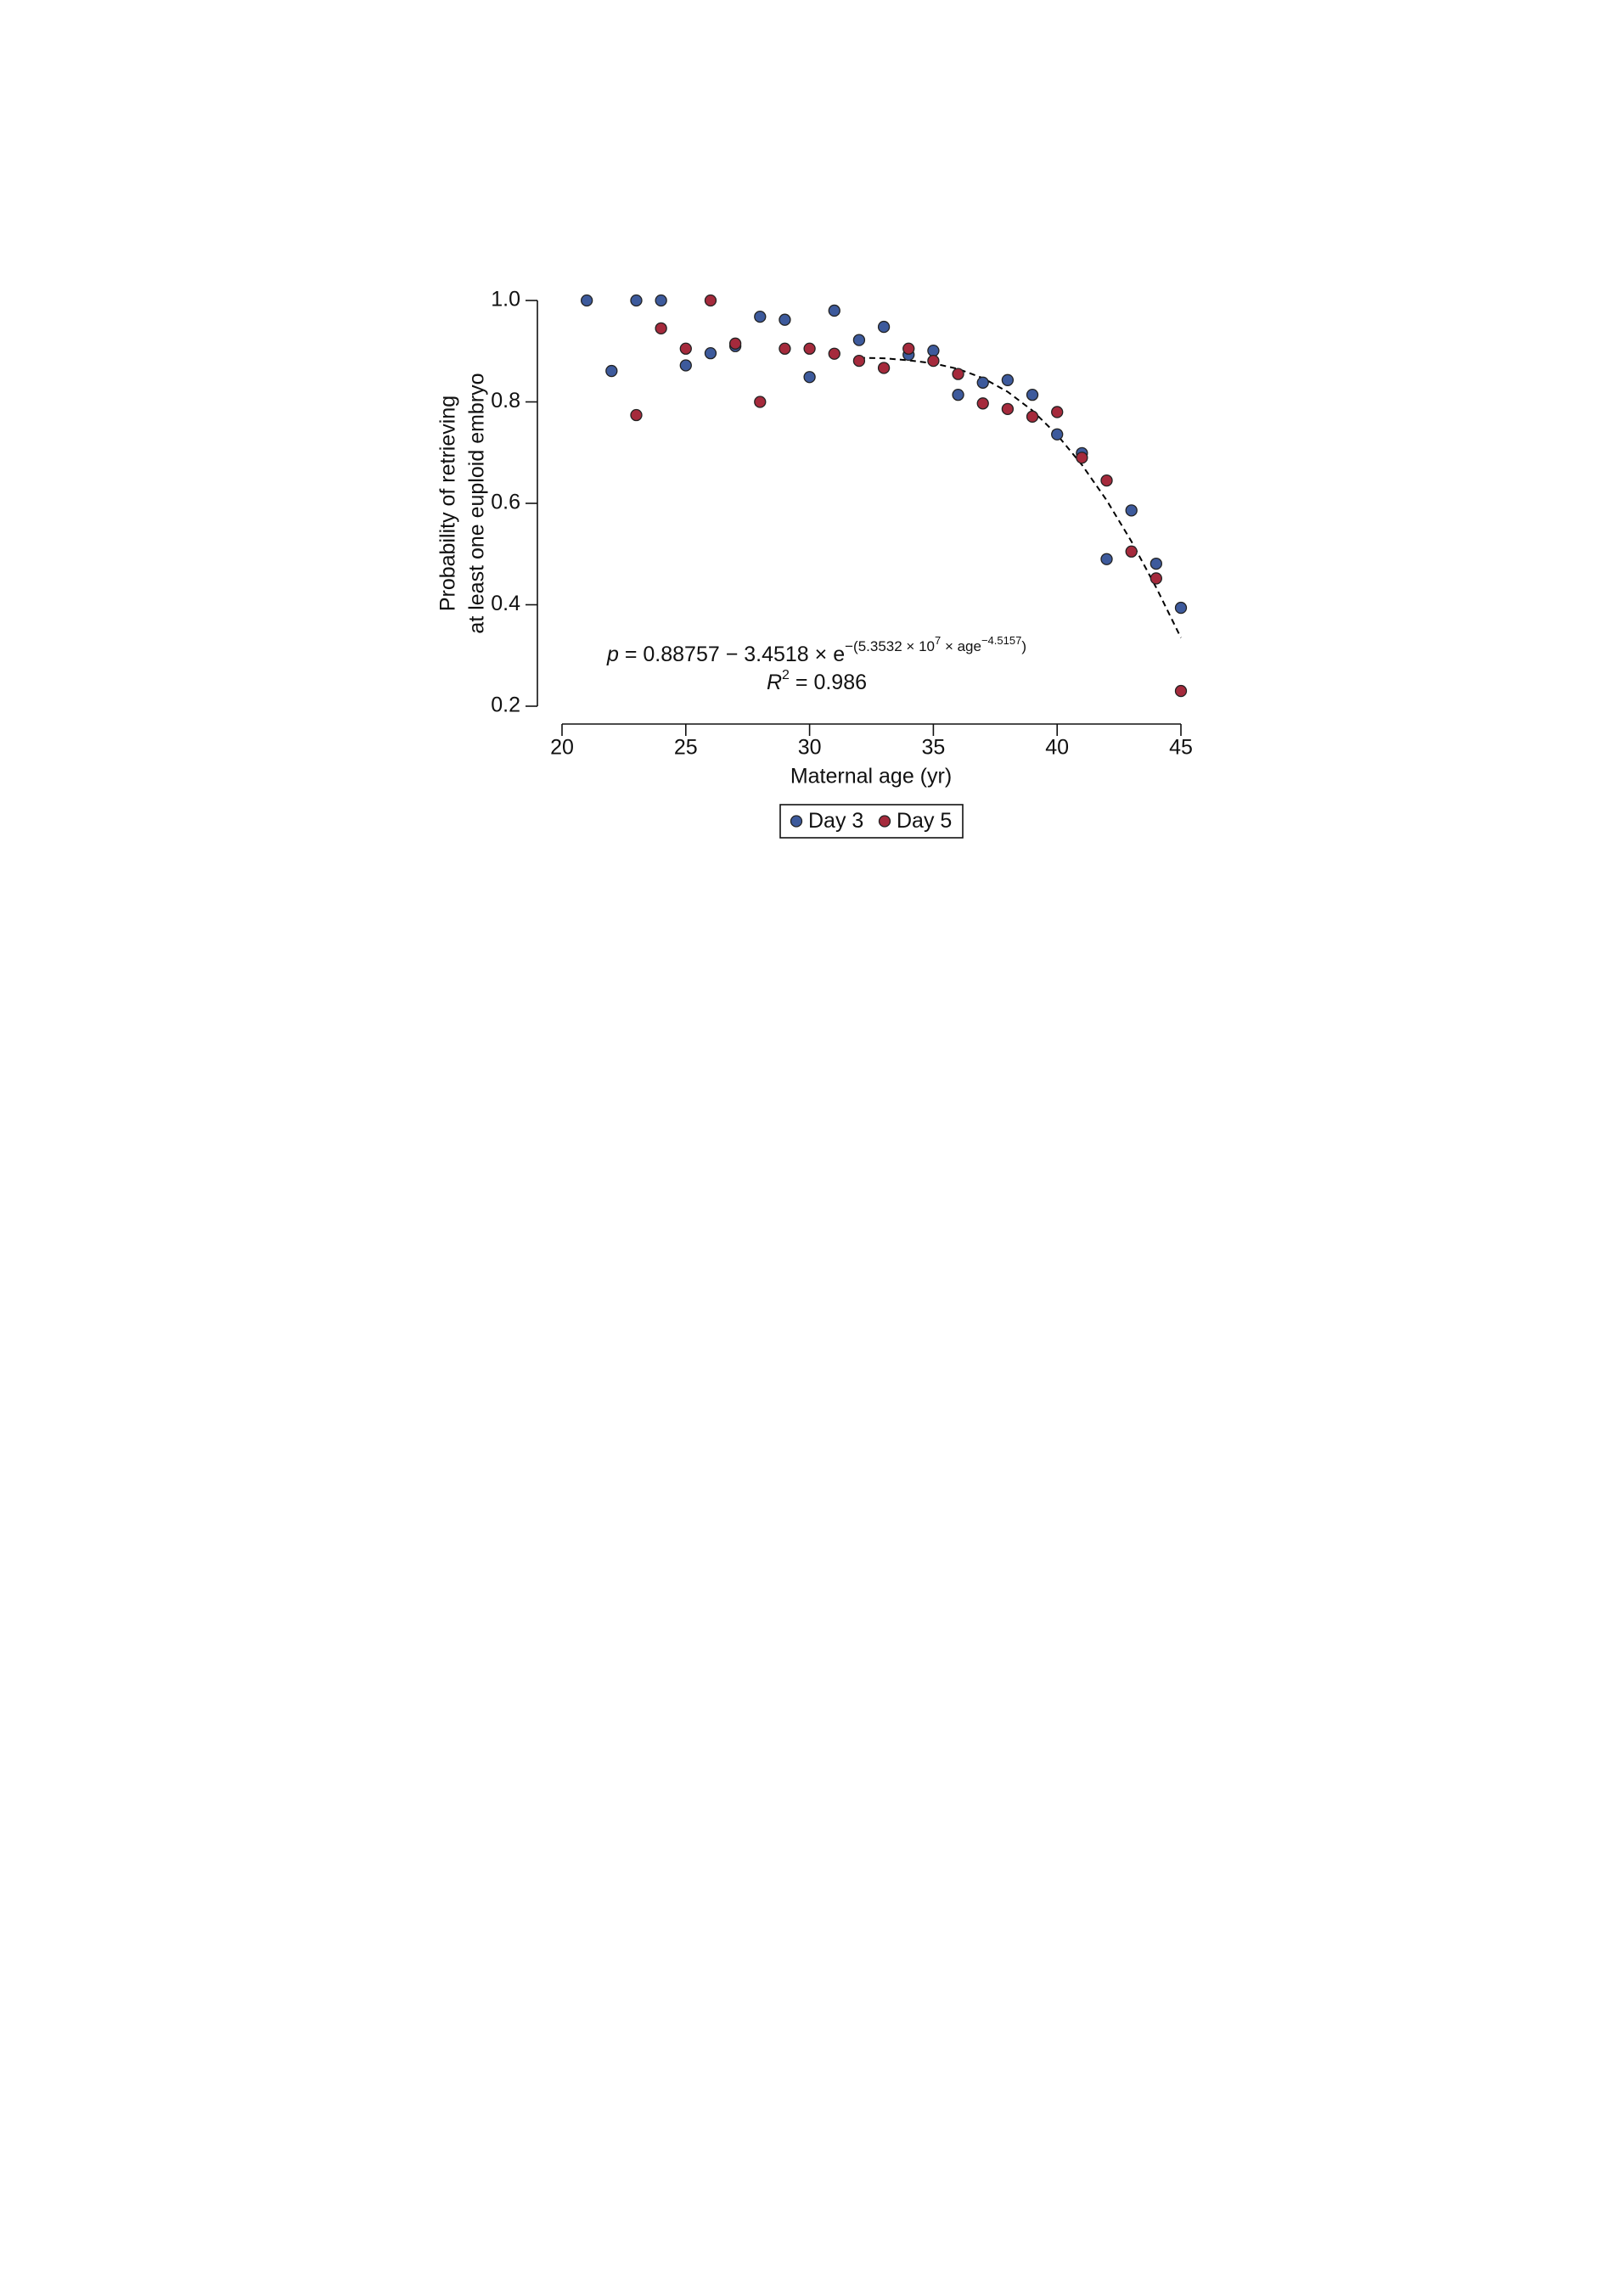  Describe the element at coordinates (774, 682) in the screenshot. I see `r2-part: R` at that location.